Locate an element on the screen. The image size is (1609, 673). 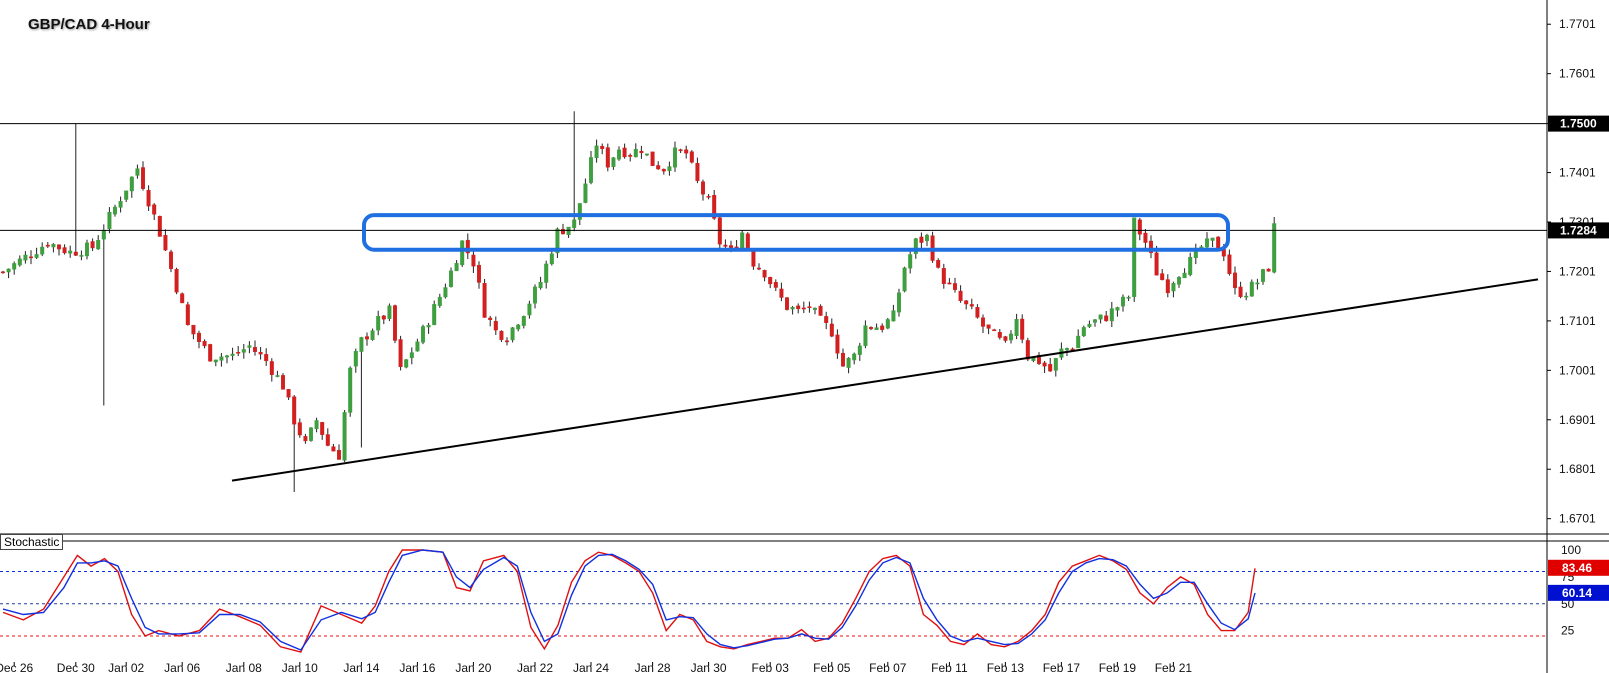
current-price-tag: 1.7284 is located at coordinates (1578, 230).